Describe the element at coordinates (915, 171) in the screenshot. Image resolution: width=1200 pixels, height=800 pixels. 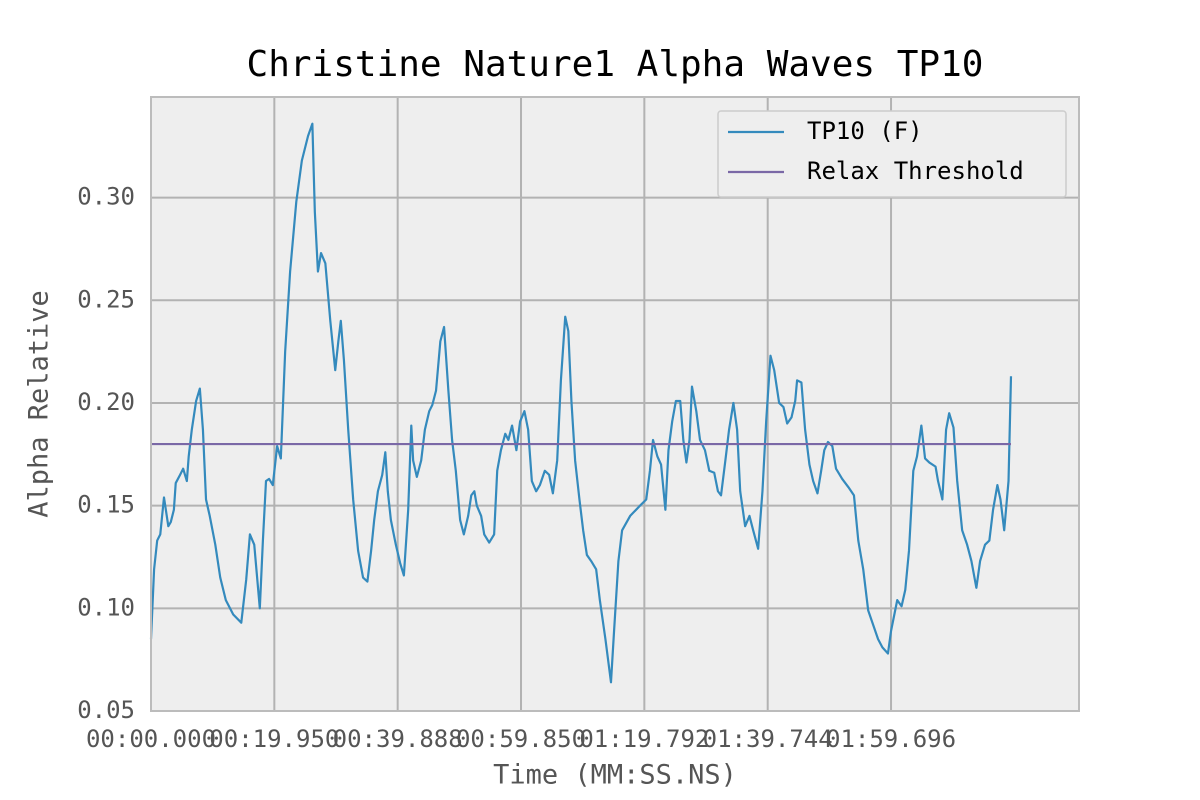
I see `legend-label: Relax Threshold` at that location.